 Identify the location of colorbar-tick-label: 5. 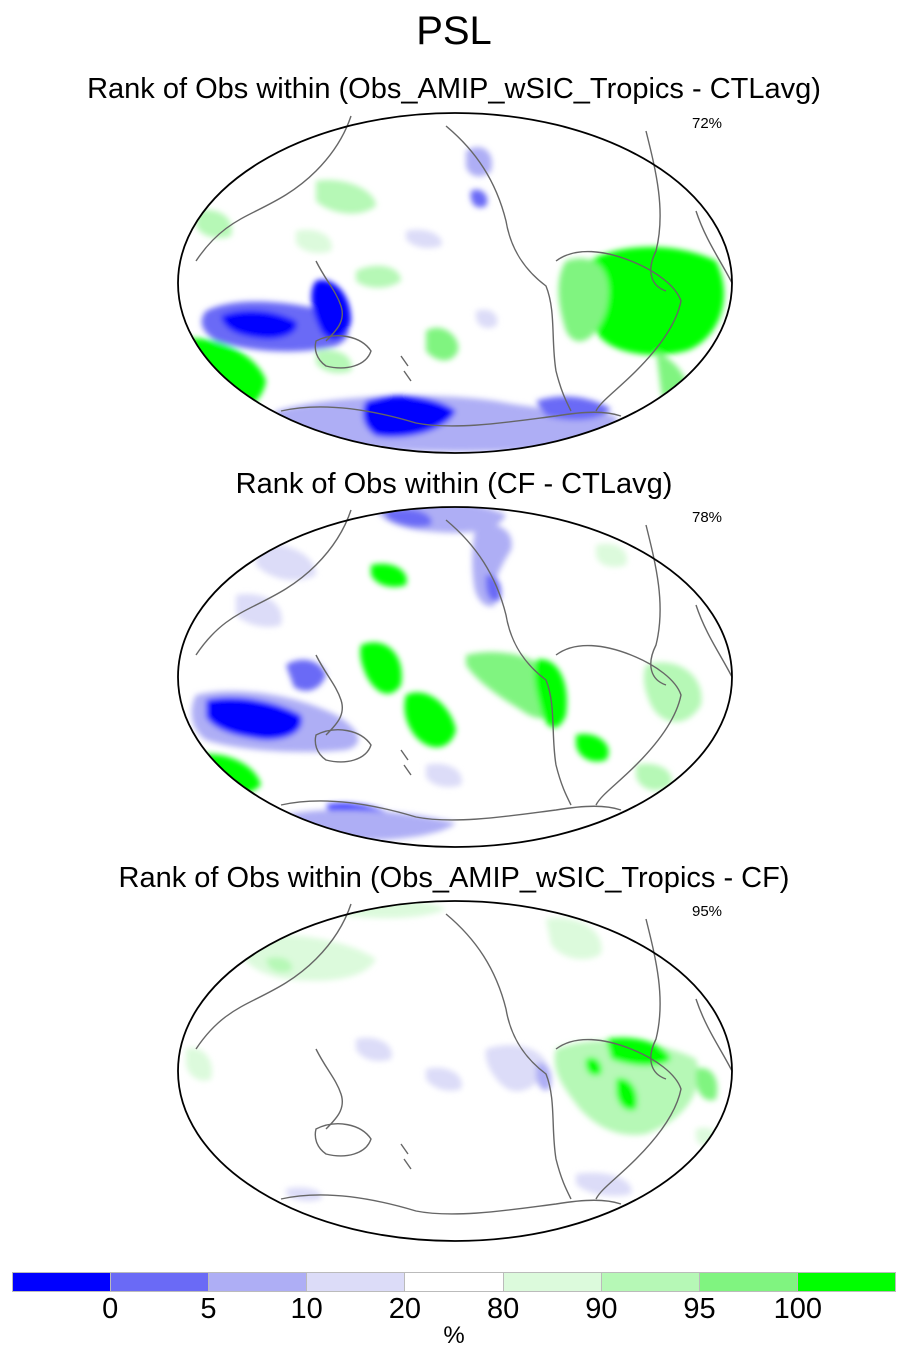
(208, 1309).